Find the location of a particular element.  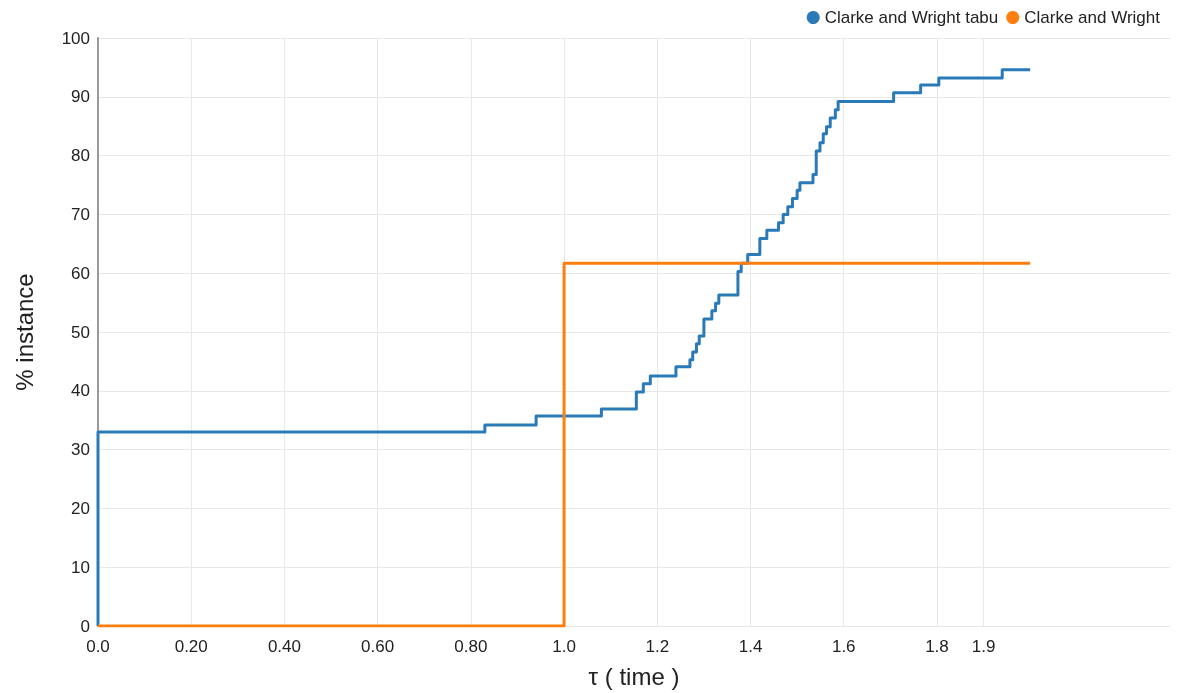

y-tick-label: 70 is located at coordinates (80, 214).